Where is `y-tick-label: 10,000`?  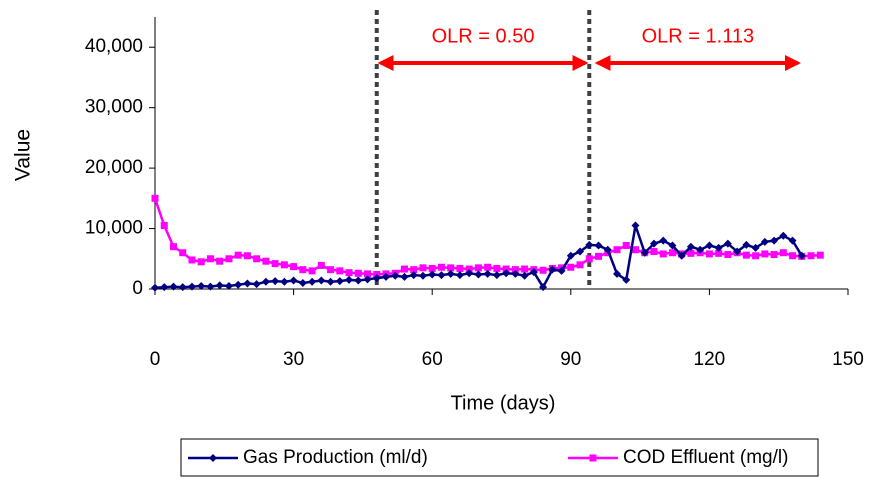
y-tick-label: 10,000 is located at coordinates (114, 228).